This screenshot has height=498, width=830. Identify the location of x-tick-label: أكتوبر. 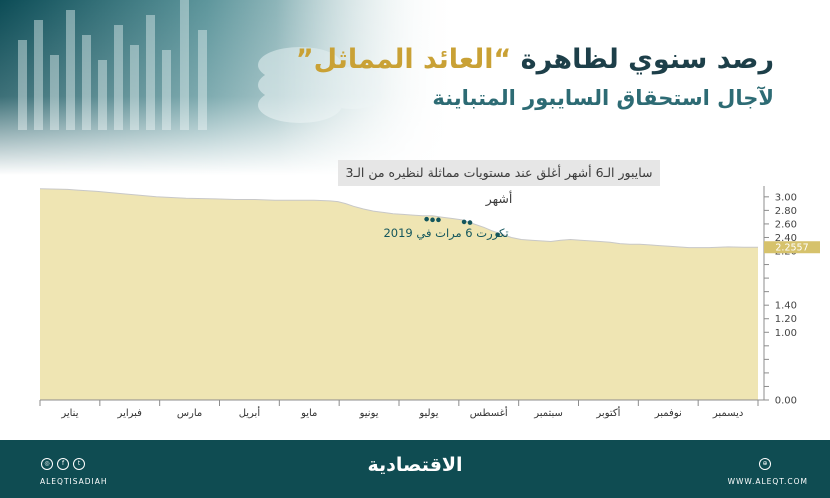
(607, 412).